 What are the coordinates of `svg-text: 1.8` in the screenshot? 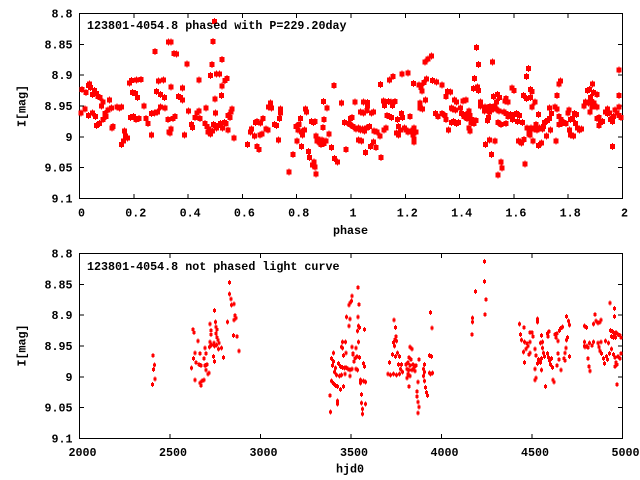 It's located at (570, 214).